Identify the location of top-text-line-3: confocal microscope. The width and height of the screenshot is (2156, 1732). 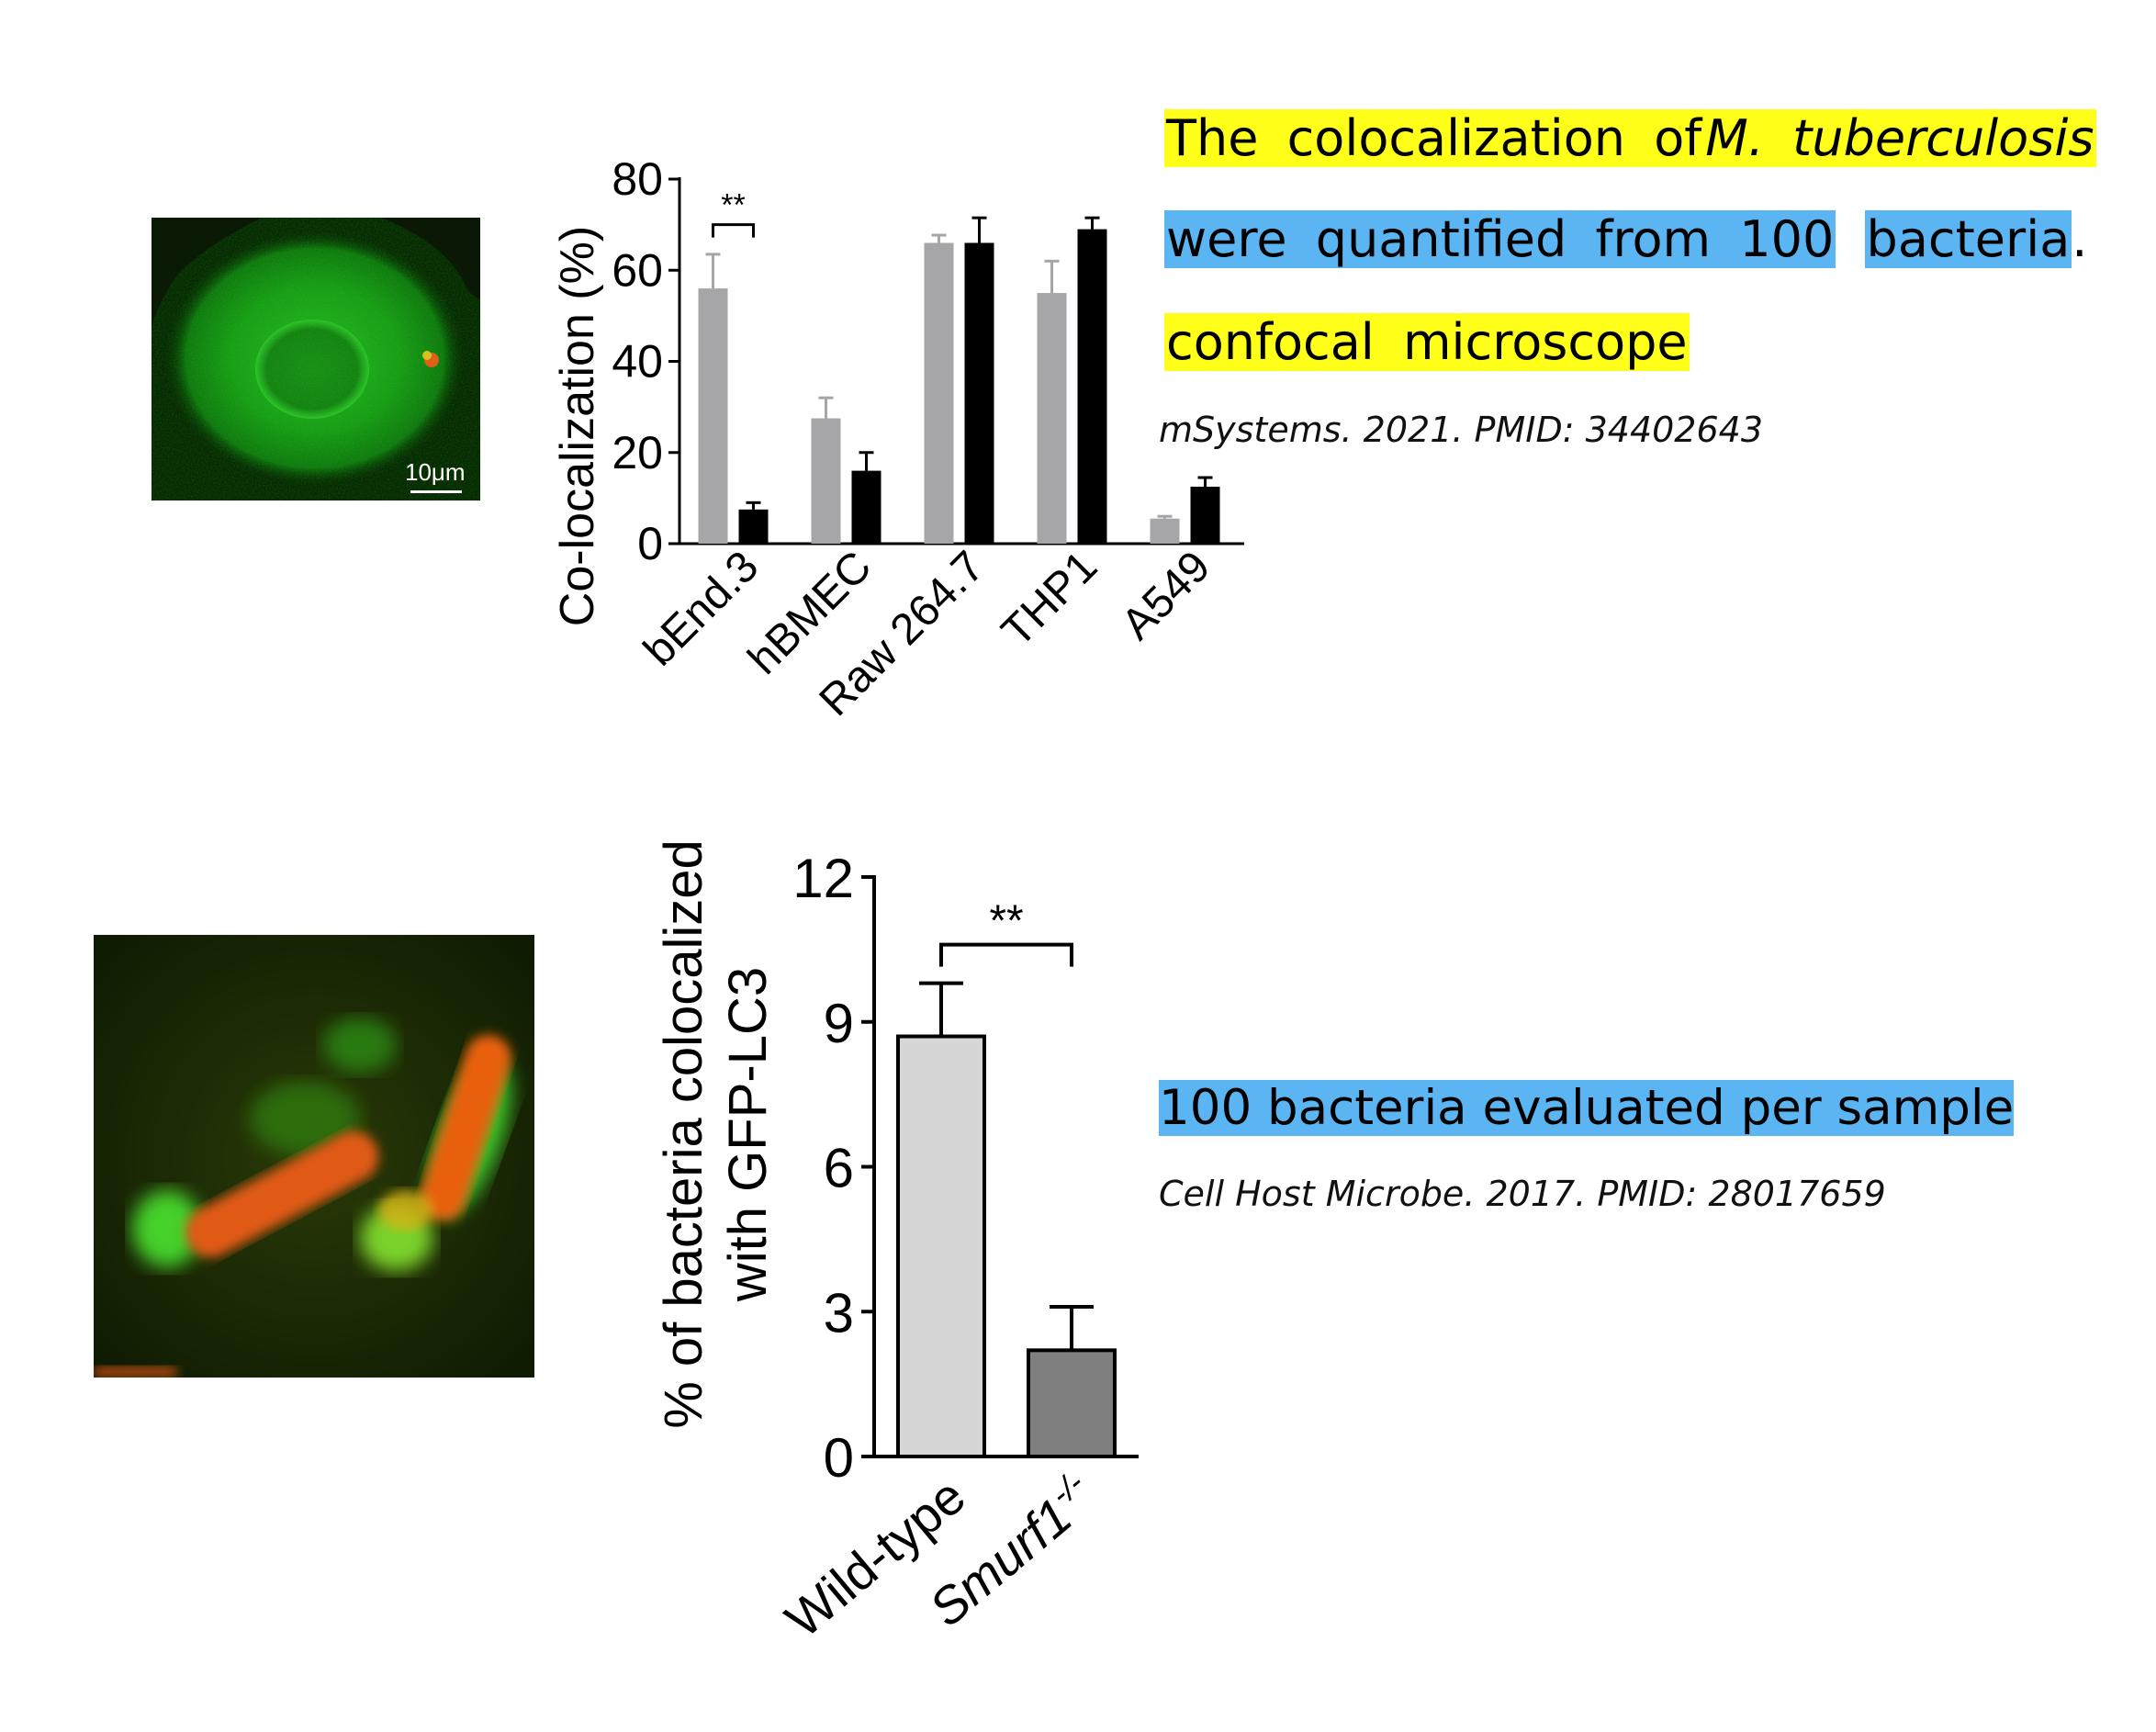
(1427, 342).